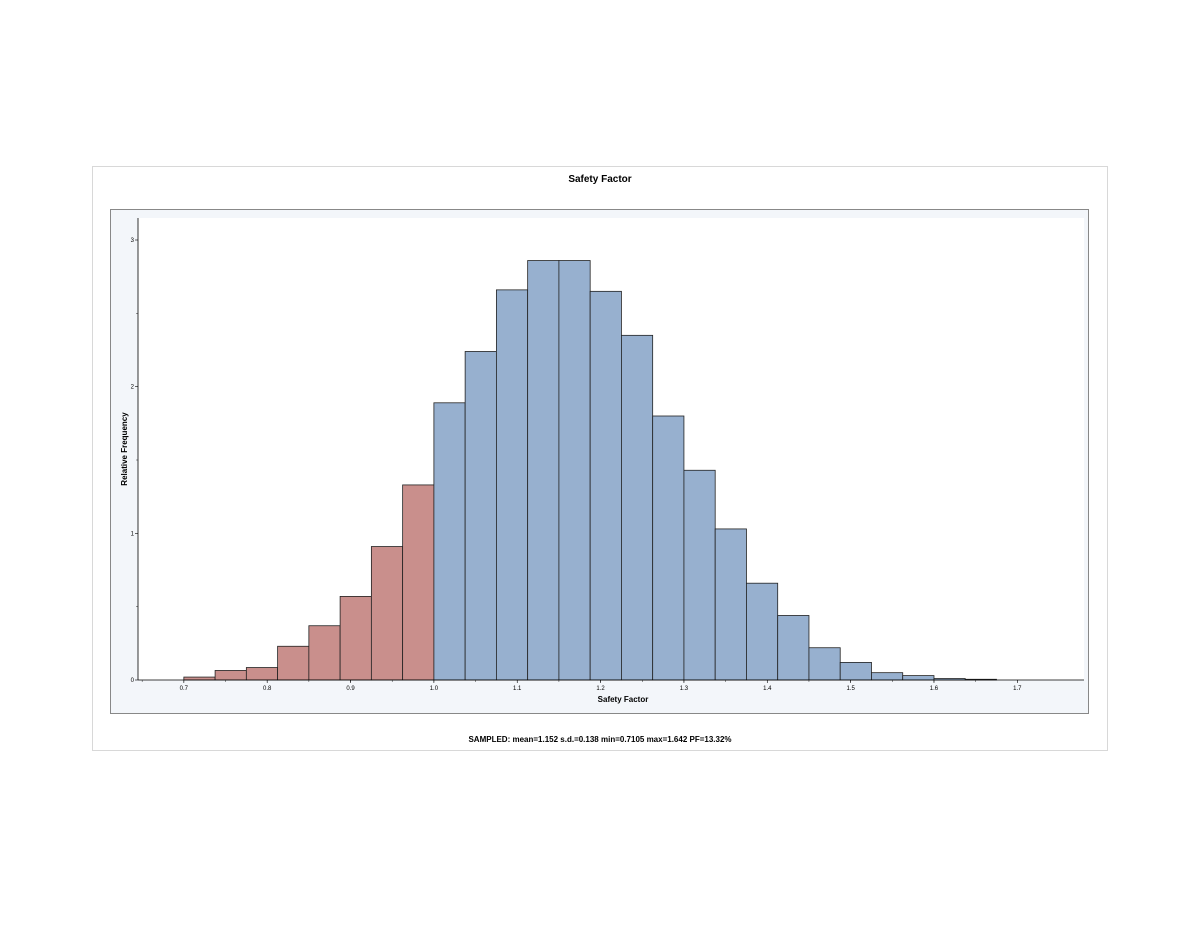 The height and width of the screenshot is (938, 1200). Describe the element at coordinates (267, 689) in the screenshot. I see `x-tick-label: 0.8` at that location.